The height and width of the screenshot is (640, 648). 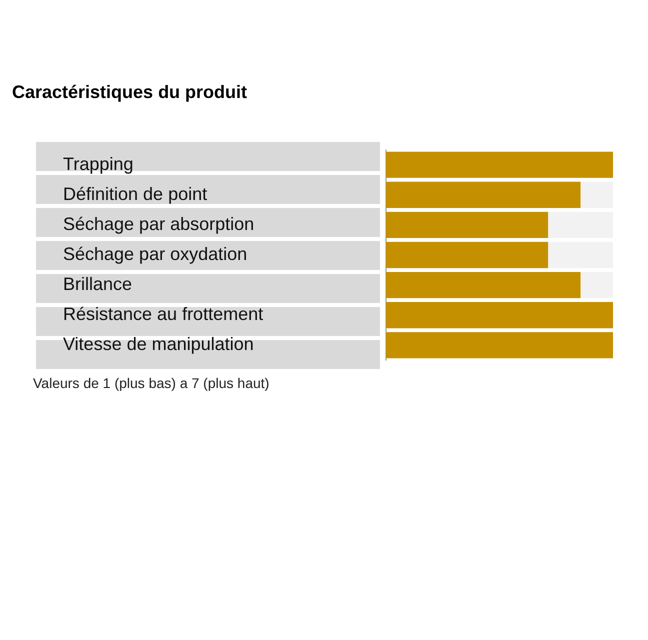 I want to click on text: Caractéristiques du produit, so click(x=130, y=92).